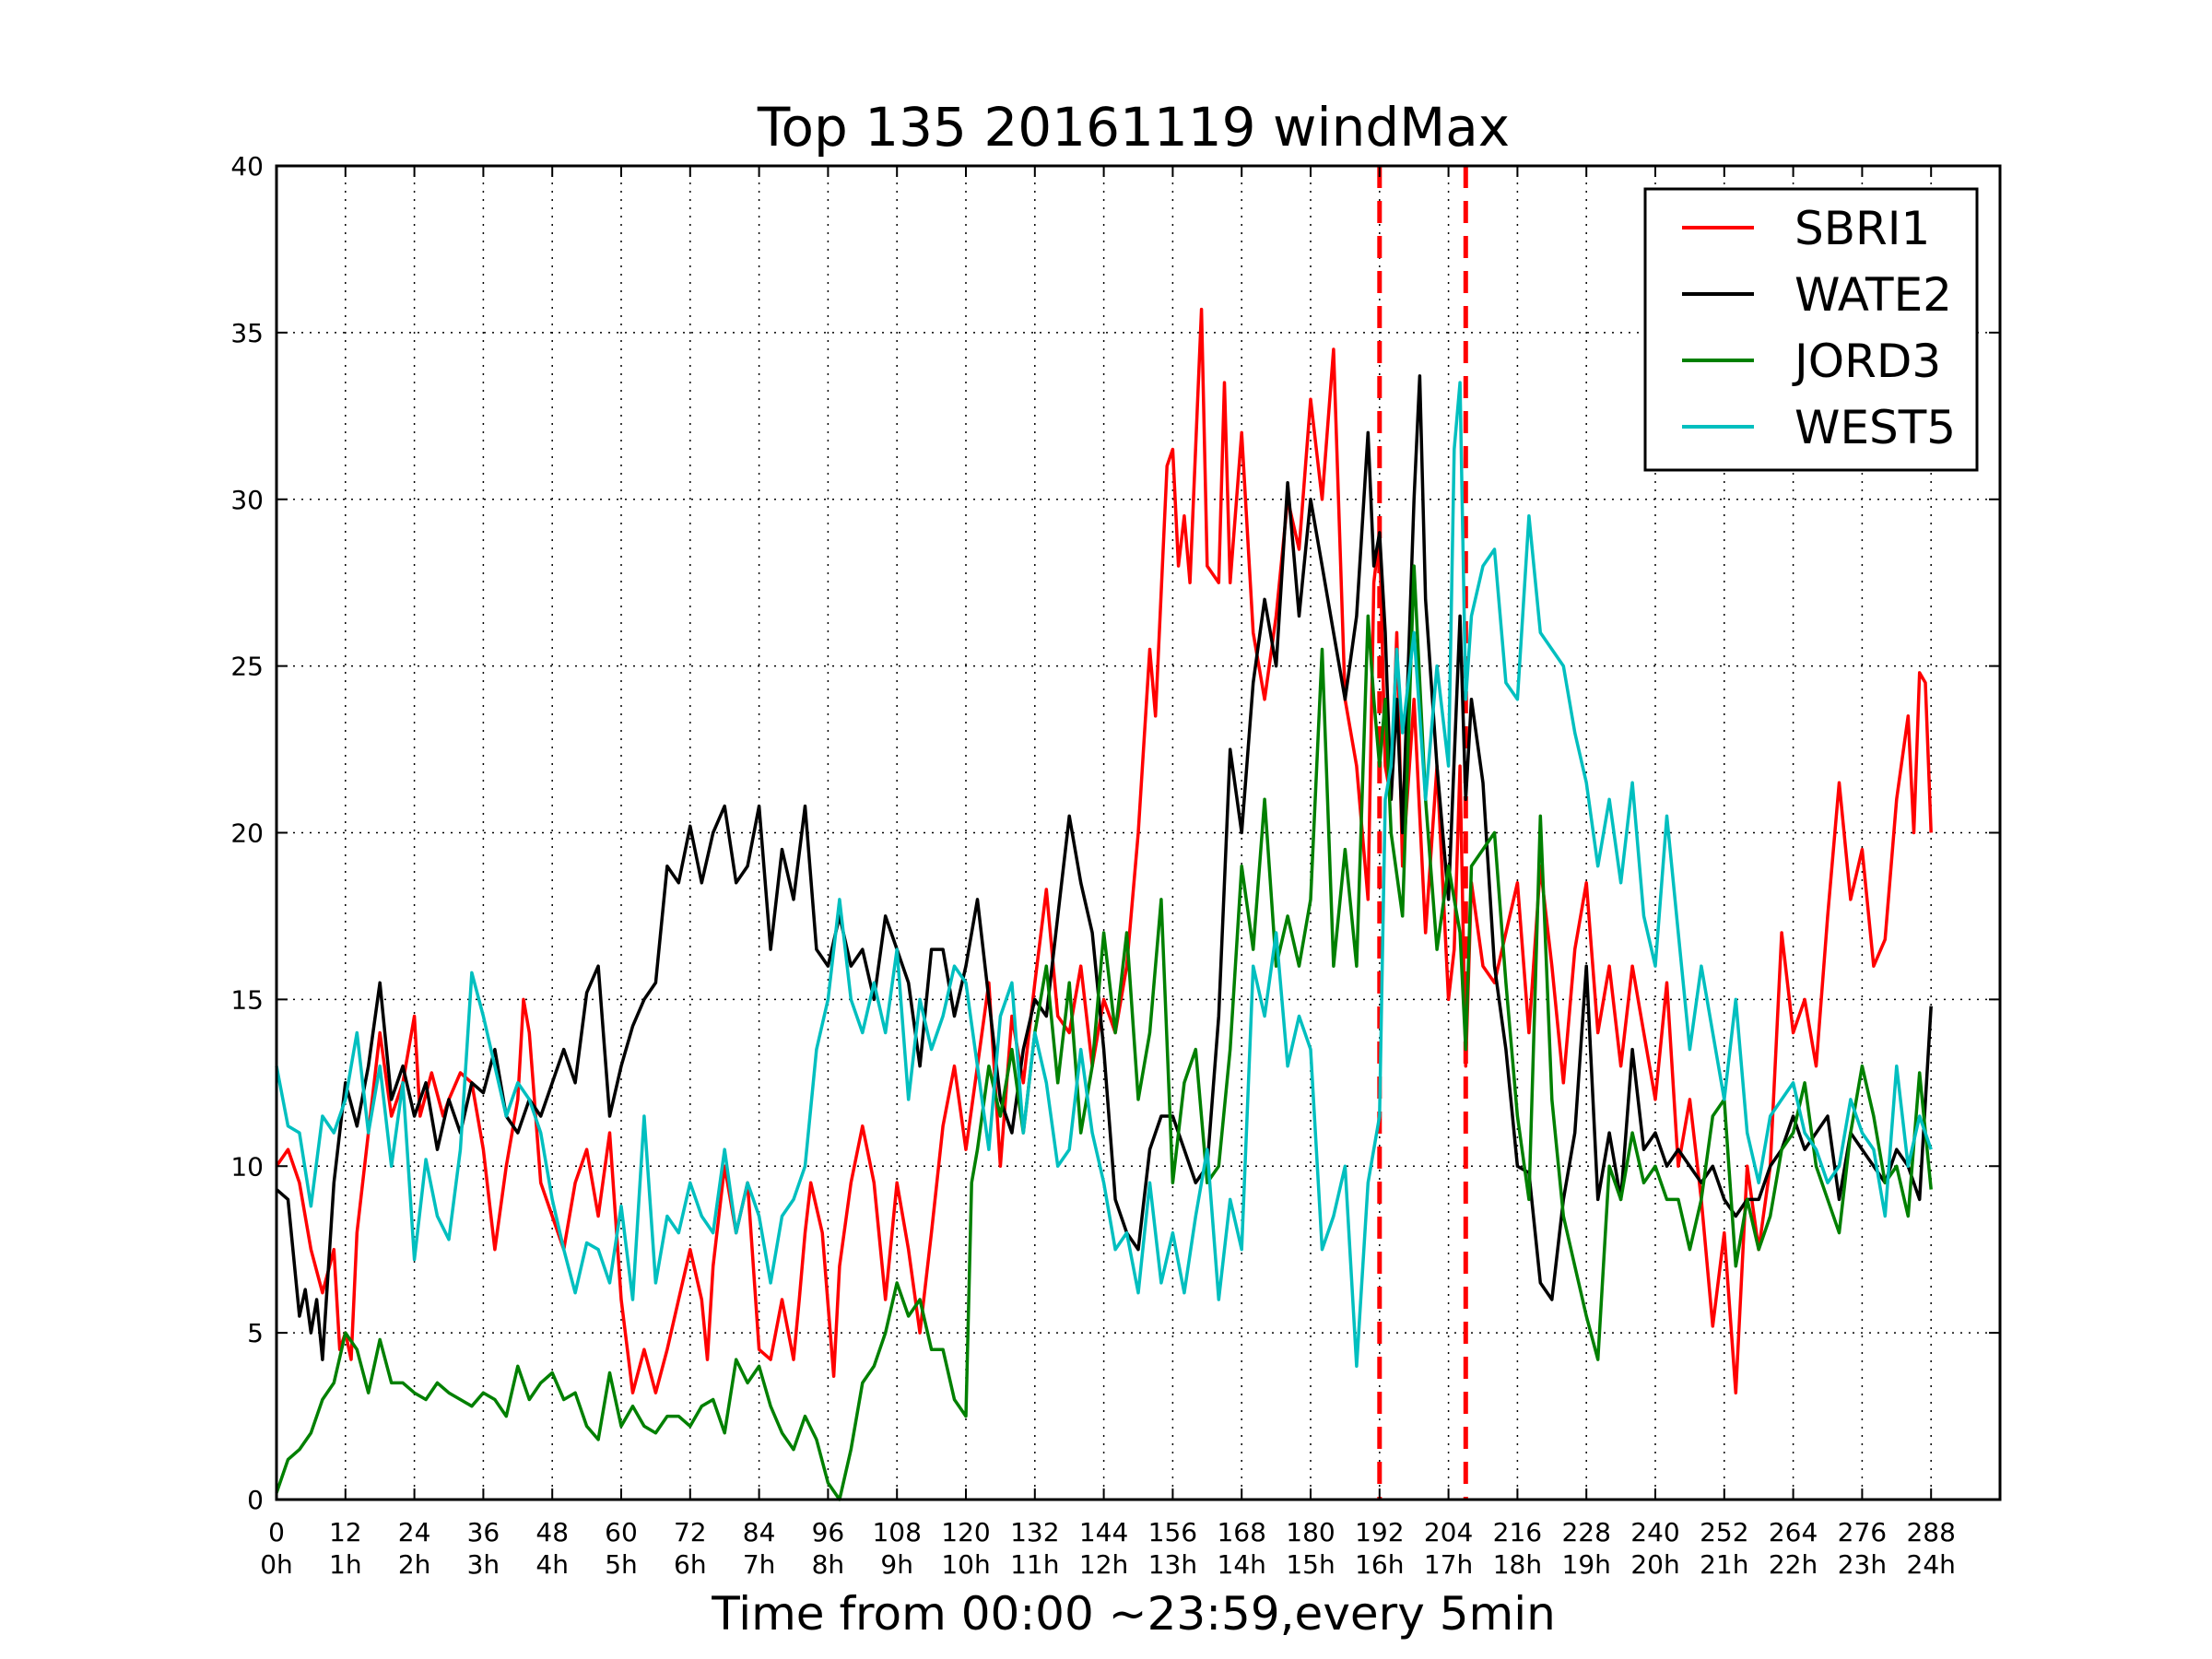 This screenshot has height=1659, width=2212. What do you see at coordinates (1172, 1532) in the screenshot?
I see `x-tick-label: 156` at bounding box center [1172, 1532].